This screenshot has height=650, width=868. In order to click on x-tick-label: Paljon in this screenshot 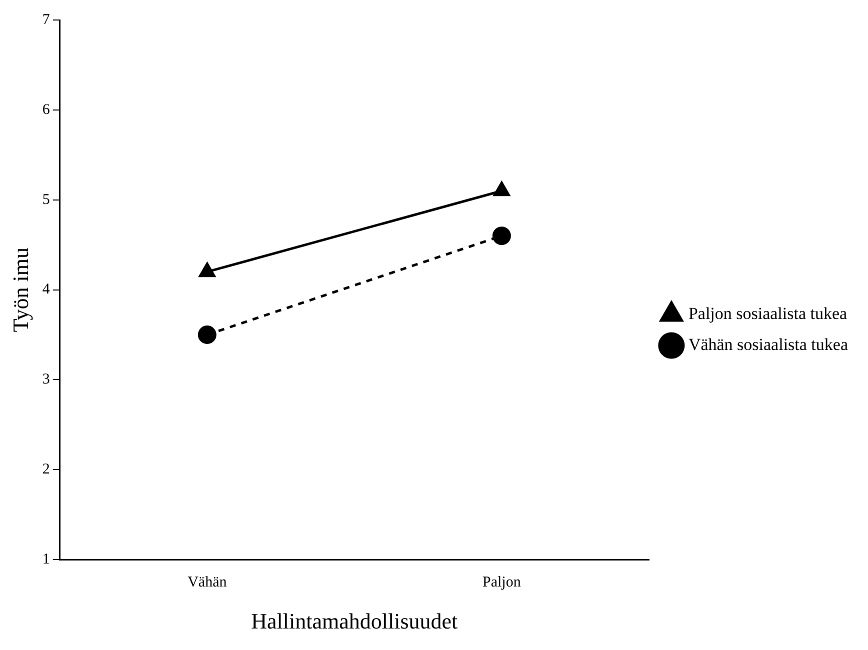, I will do `click(502, 582)`.